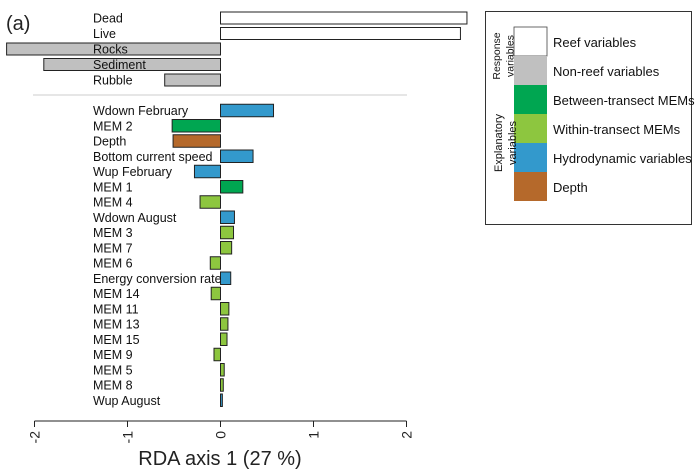 Image resolution: width=698 pixels, height=471 pixels. What do you see at coordinates (141, 111) in the screenshot?
I see `explanatory-label: Wdown February` at bounding box center [141, 111].